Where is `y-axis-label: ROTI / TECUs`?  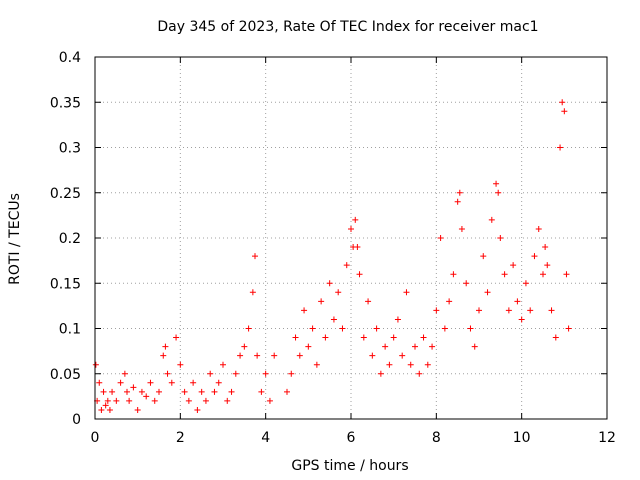
y-axis-label: ROTI / TECUs is located at coordinates (15, 239).